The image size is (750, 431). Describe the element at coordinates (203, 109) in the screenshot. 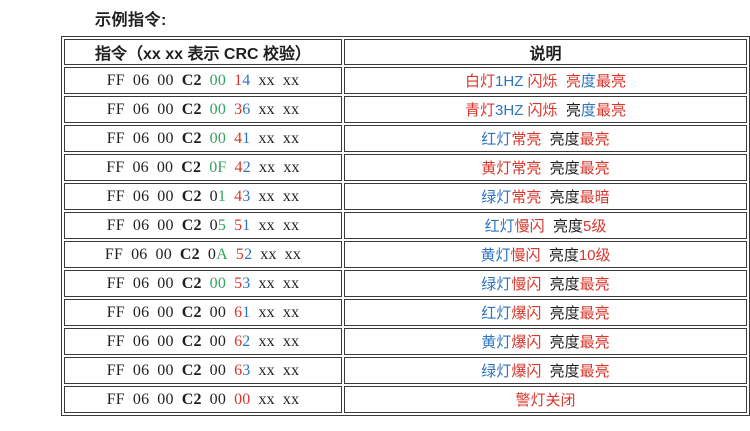

I see `command-cell: FF 06 00 C2 00 36 xx xx` at that location.